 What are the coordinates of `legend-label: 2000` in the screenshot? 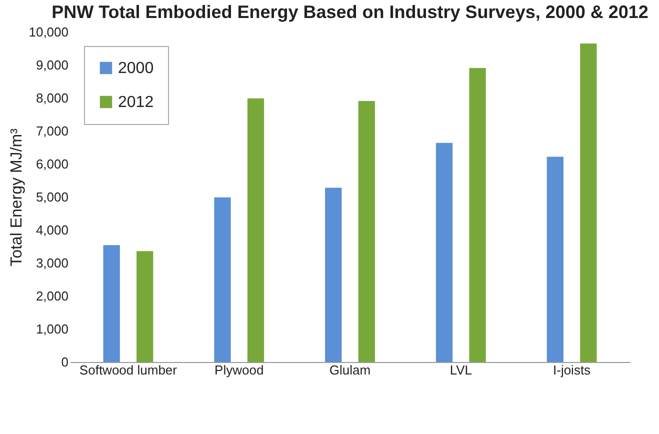 It's located at (136, 68).